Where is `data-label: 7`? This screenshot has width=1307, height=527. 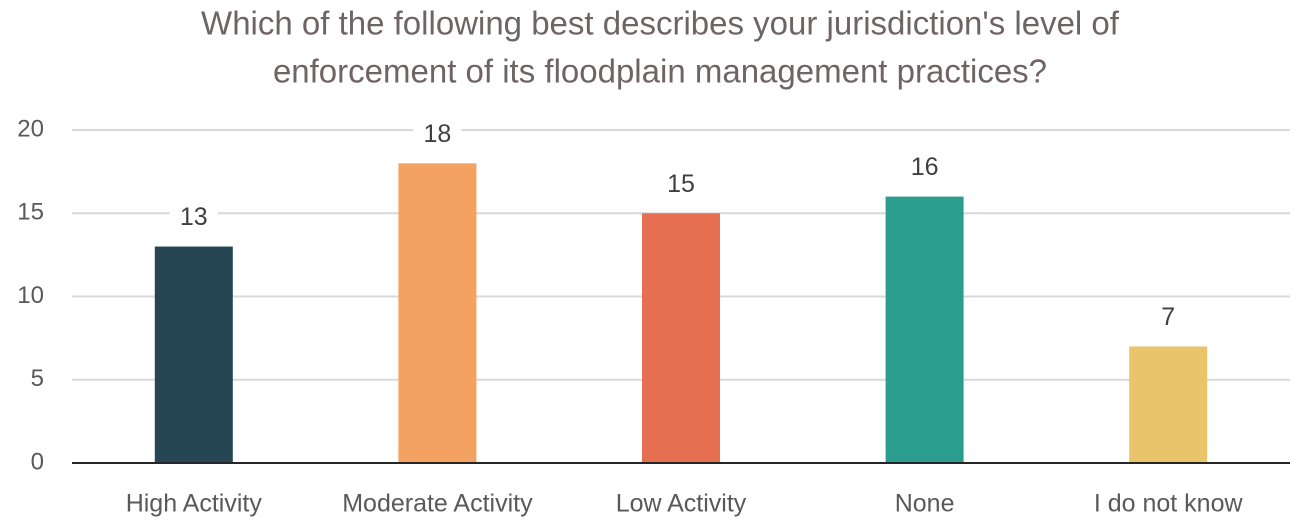
data-label: 7 is located at coordinates (1168, 317).